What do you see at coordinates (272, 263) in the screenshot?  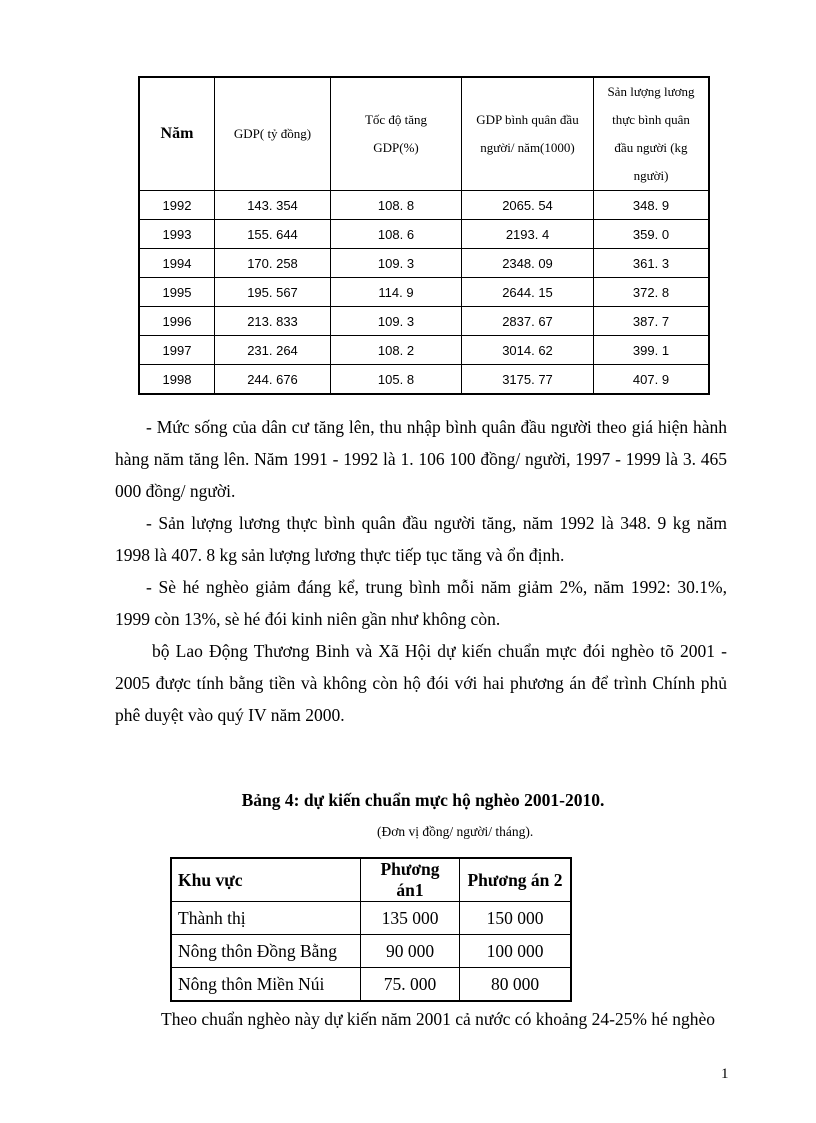 I see `table-cell: 170. 258` at bounding box center [272, 263].